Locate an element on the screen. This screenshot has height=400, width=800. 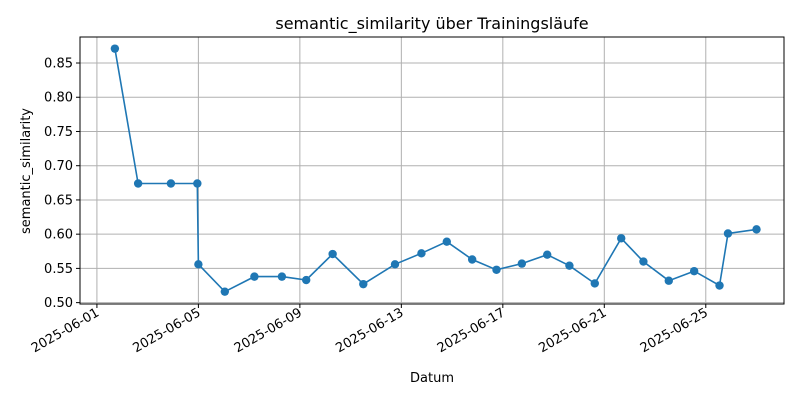
x-tick-label: 2025-06-25 is located at coordinates (674, 330).